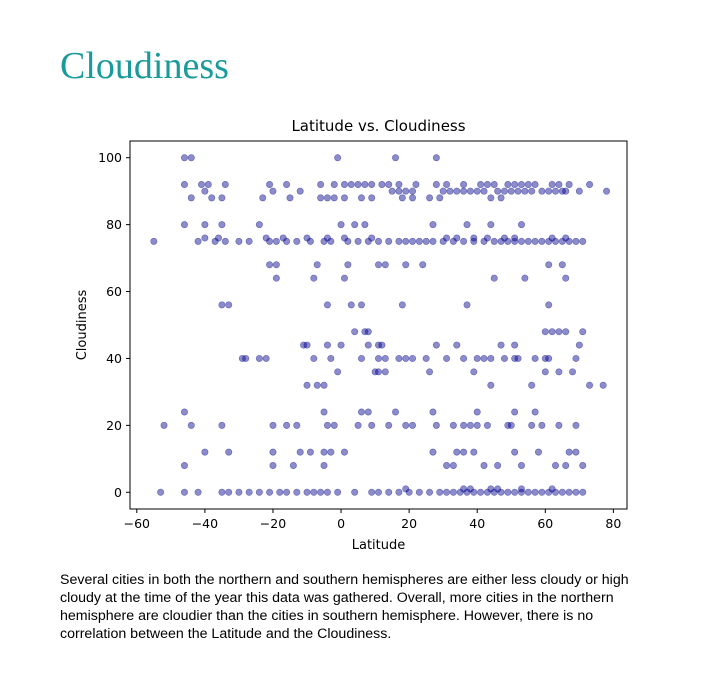 The width and height of the screenshot is (710, 700). What do you see at coordinates (341, 523) in the screenshot?
I see `x-tick-label: 0` at bounding box center [341, 523].